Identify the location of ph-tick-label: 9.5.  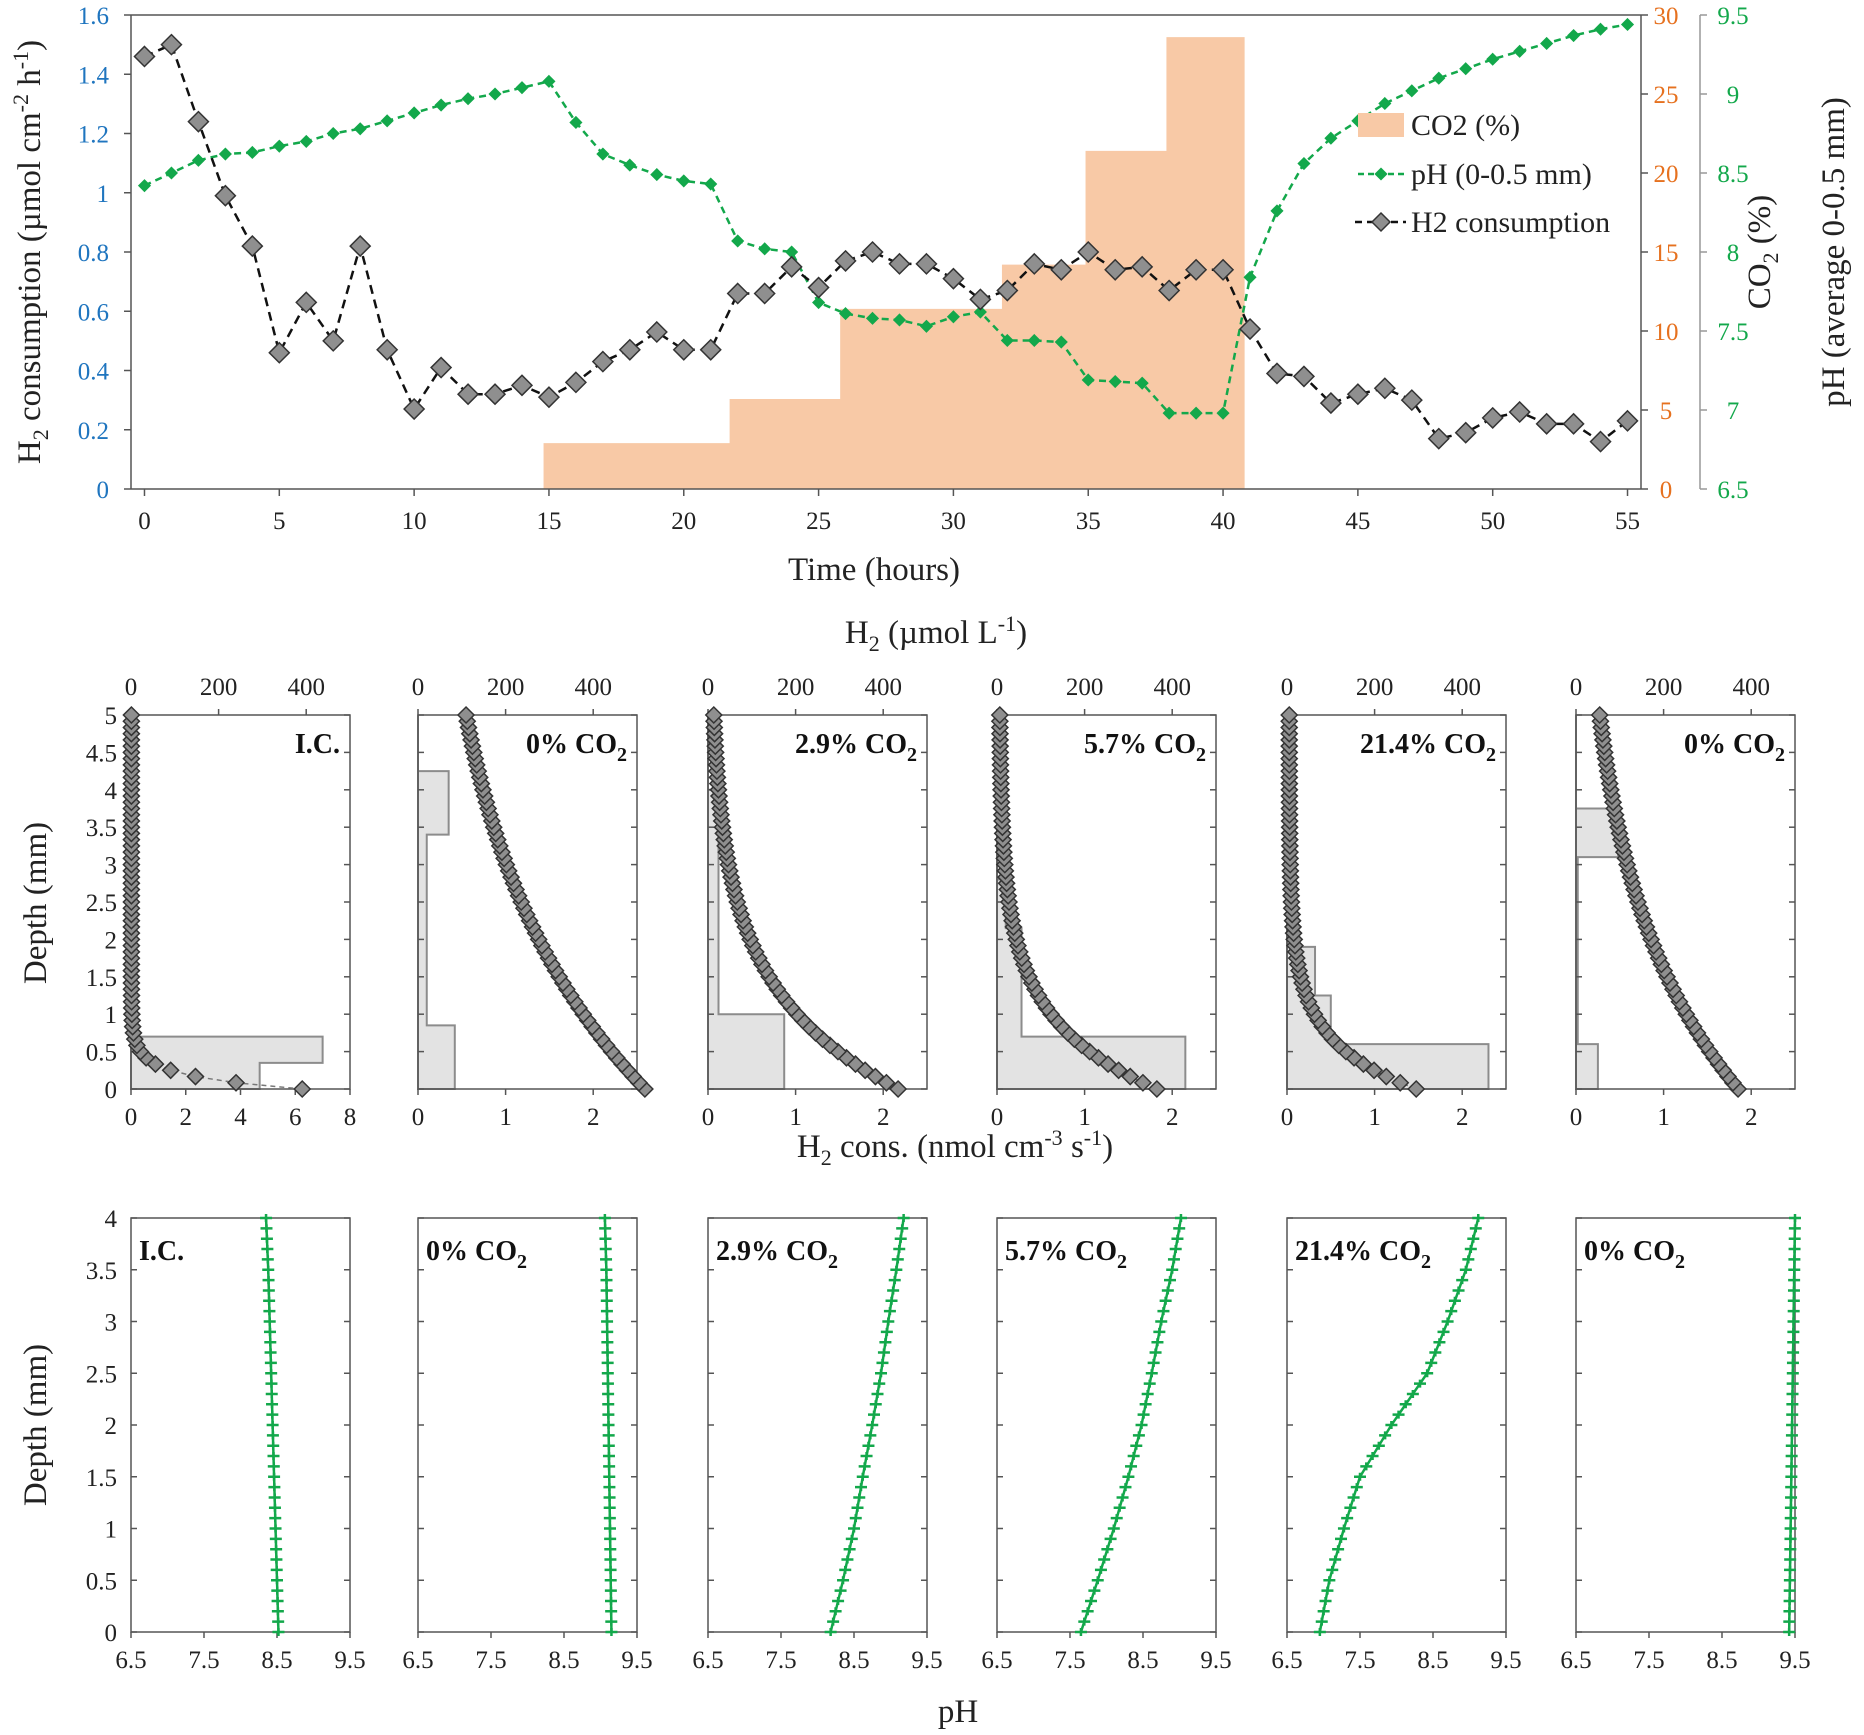
(1732, 16).